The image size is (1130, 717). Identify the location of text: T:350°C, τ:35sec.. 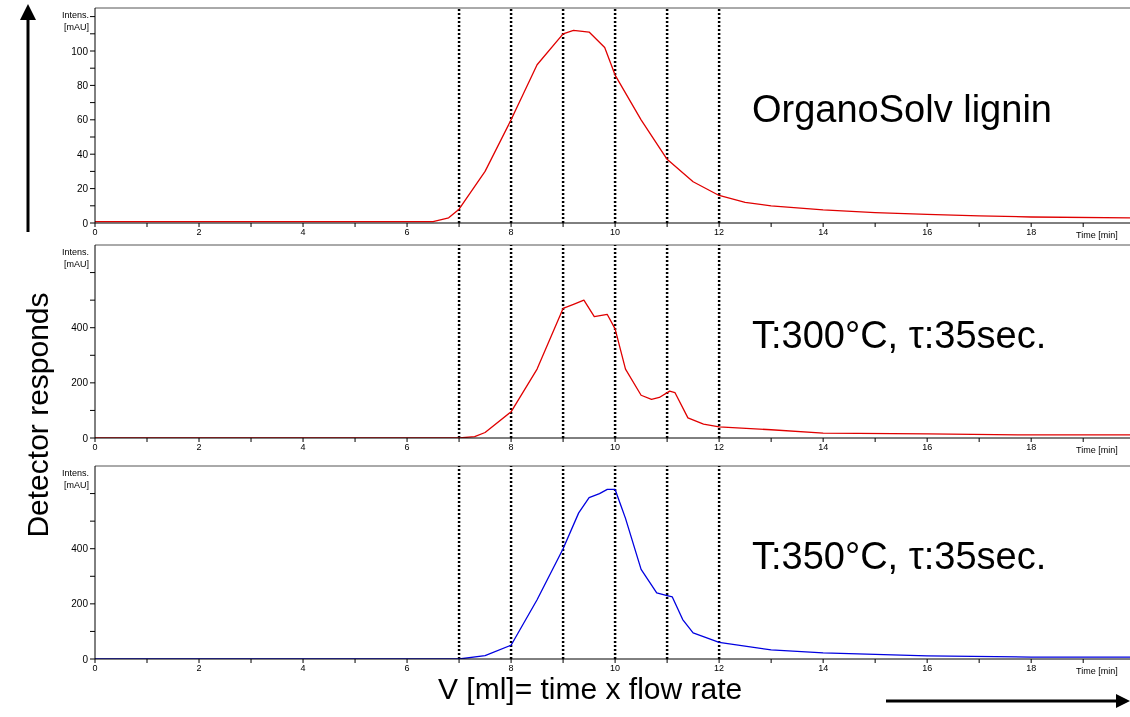
(899, 556).